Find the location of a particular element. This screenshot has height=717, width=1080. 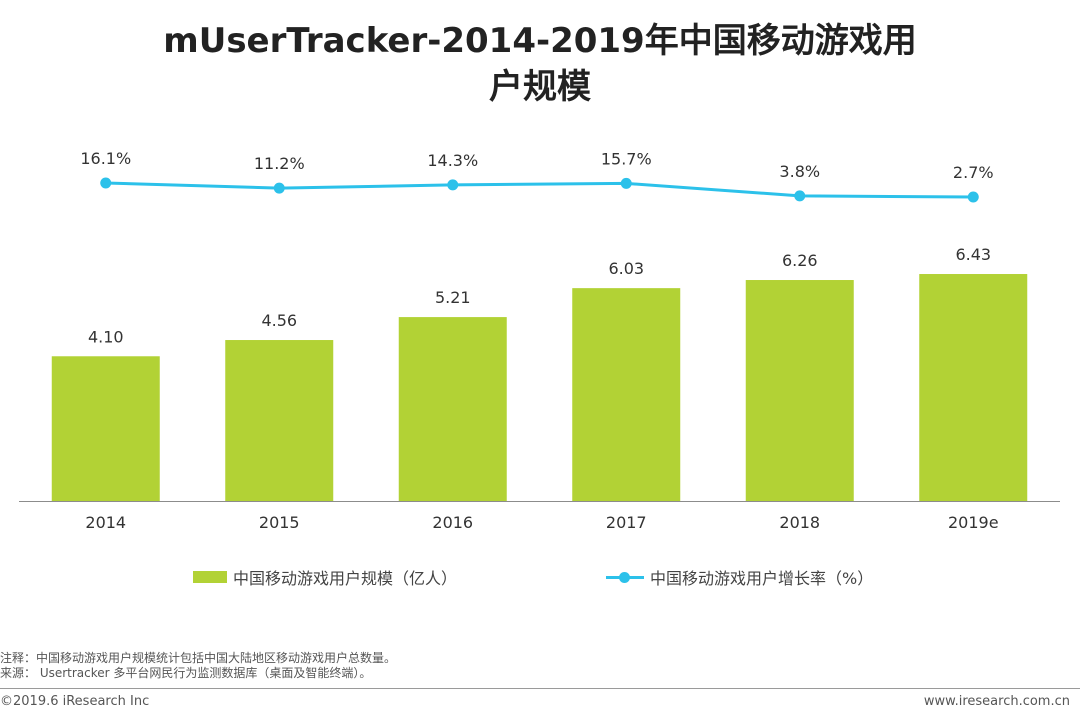

bar-value-label-2016: 5.21 is located at coordinates (453, 297).